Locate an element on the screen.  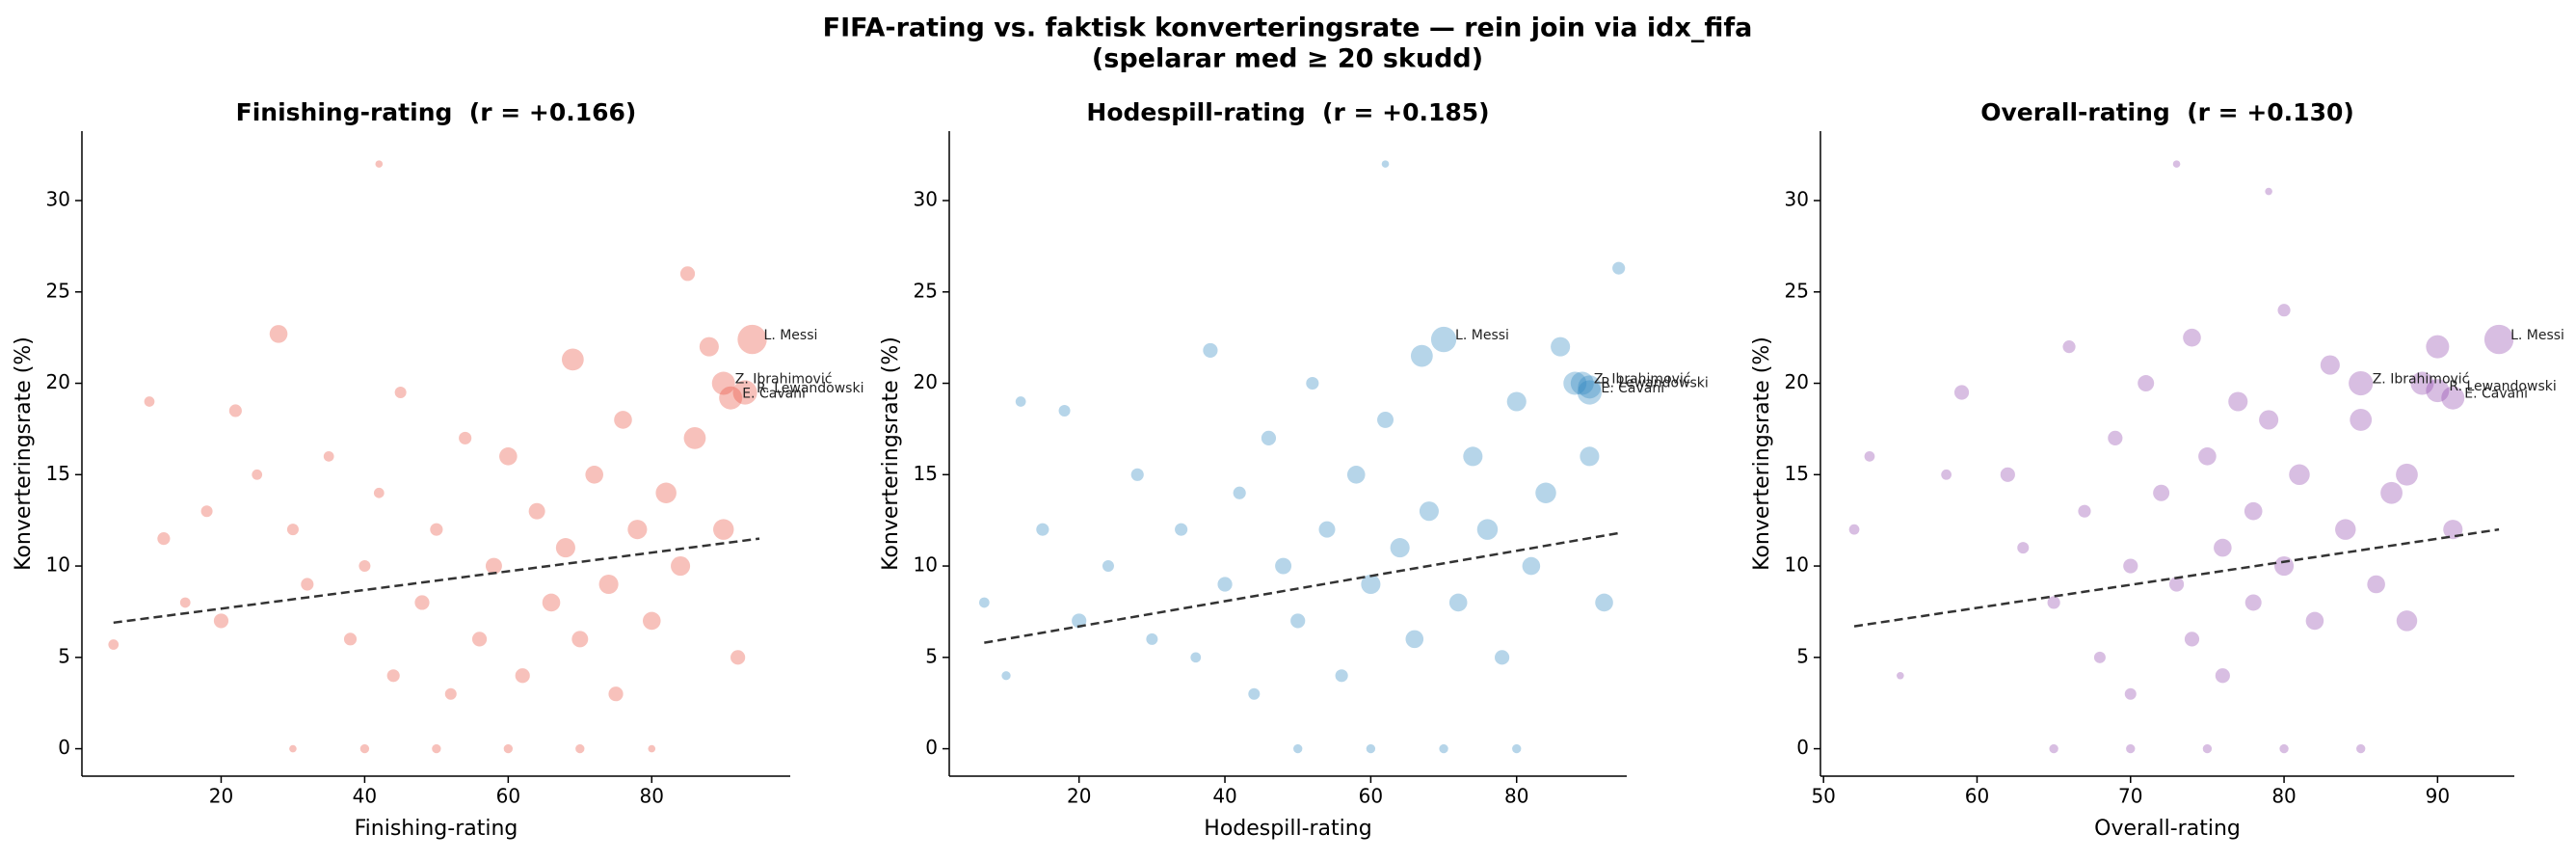
x-tick-label: 60 is located at coordinates (508, 796).